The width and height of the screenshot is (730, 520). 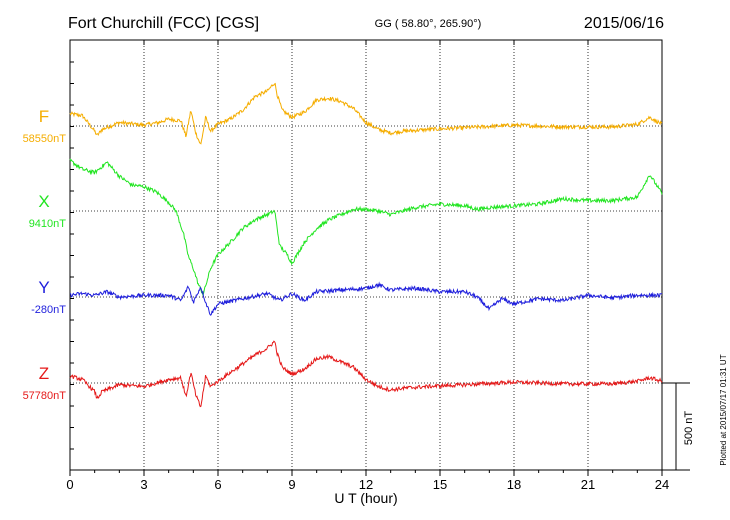 What do you see at coordinates (662, 484) in the screenshot?
I see `x-tick-label: 24` at bounding box center [662, 484].